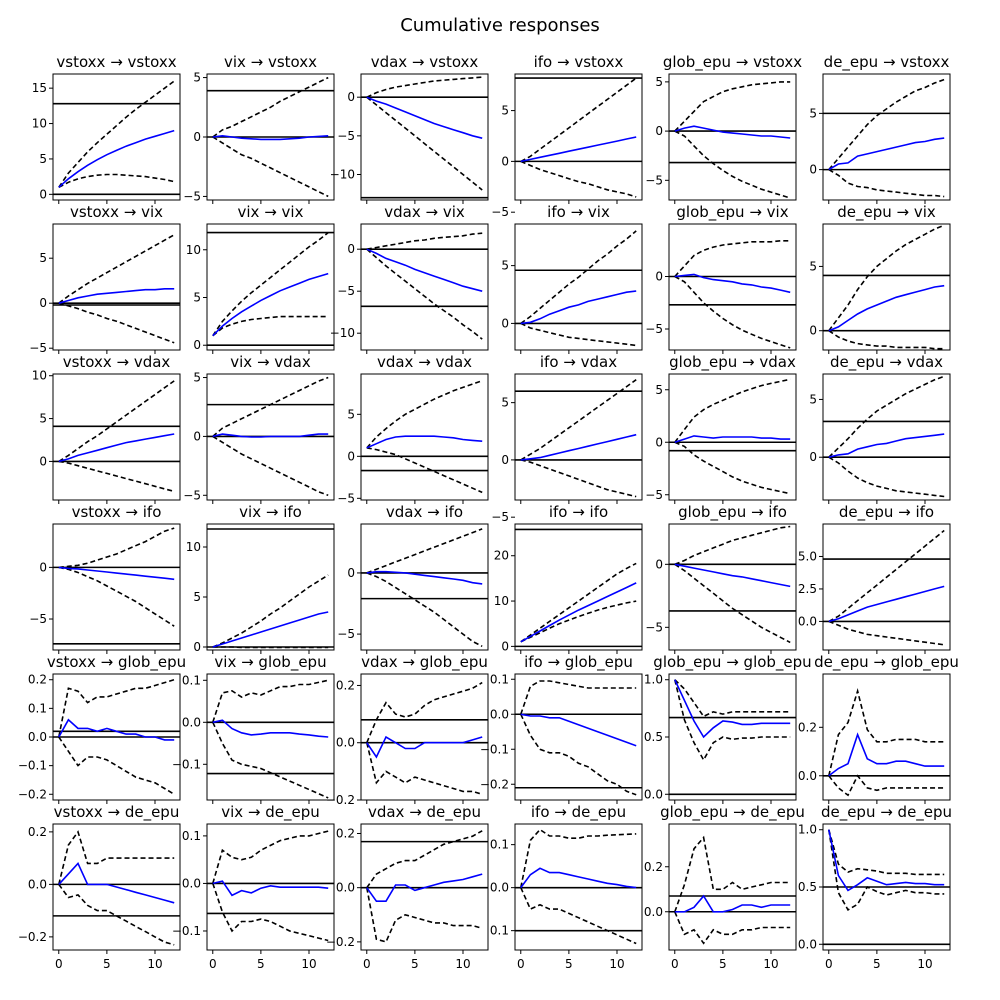 The image size is (1000, 1000). I want to click on subplot: −10 −5 0 vdax → vix, so click(409, 278).